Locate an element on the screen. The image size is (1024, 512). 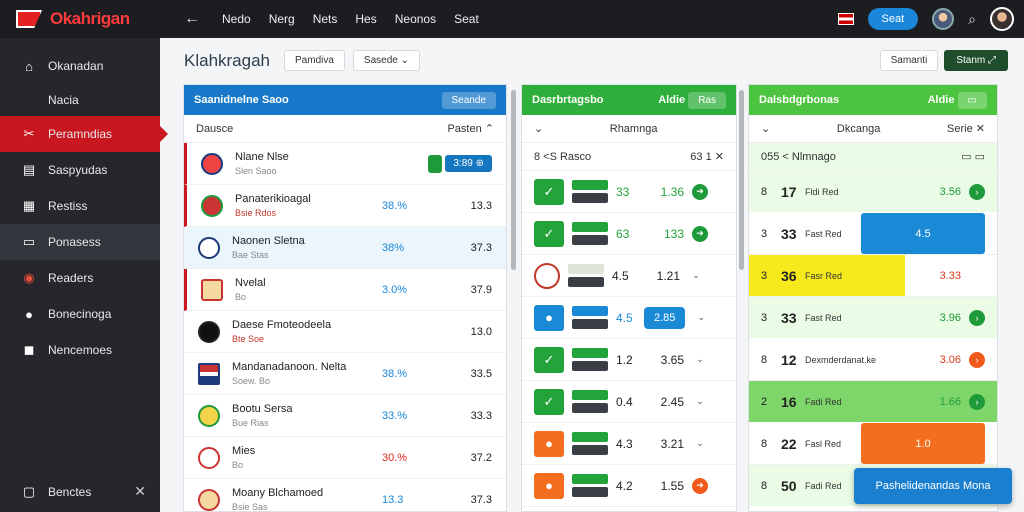
panel-button: ▭ is located at coordinates (972, 100).